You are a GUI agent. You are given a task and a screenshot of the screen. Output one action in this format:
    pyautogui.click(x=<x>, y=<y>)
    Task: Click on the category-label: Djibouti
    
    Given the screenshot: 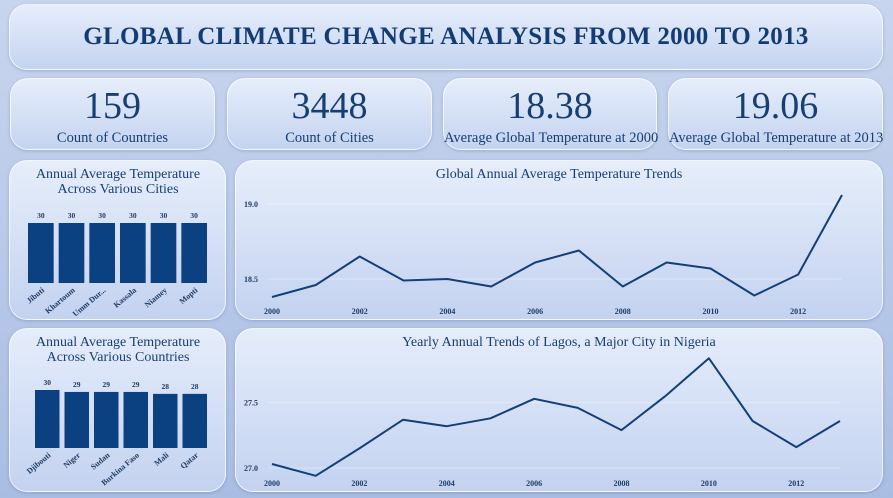 What is the action you would take?
    pyautogui.click(x=39, y=463)
    